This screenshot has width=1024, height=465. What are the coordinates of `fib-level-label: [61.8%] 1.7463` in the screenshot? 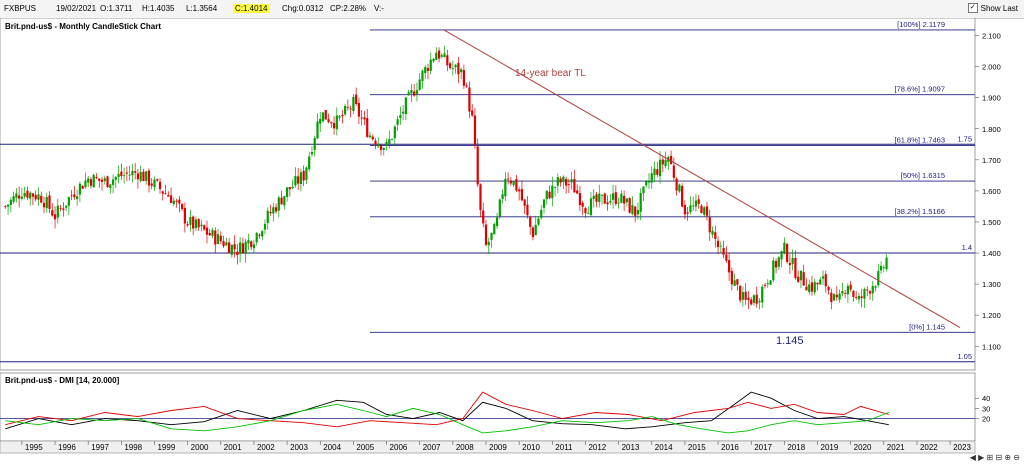 It's located at (920, 139).